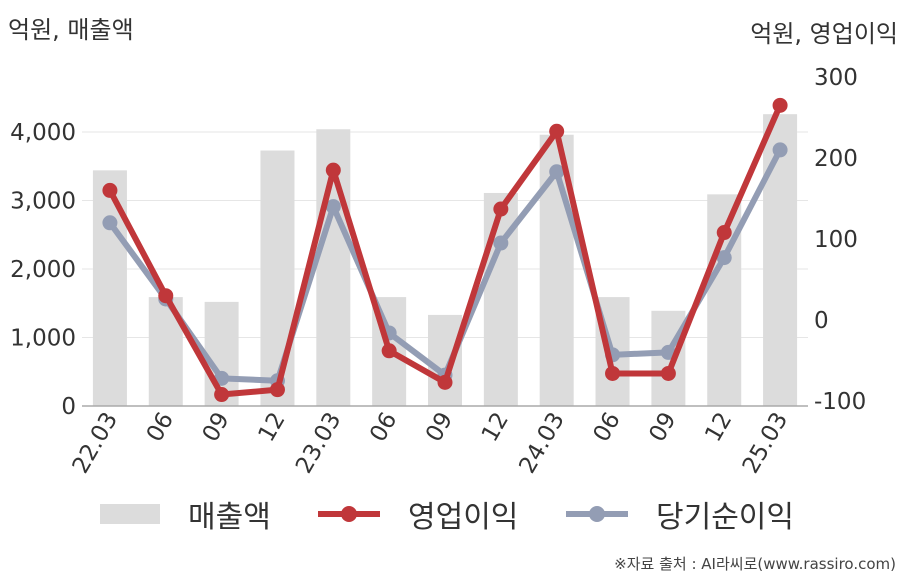 This screenshot has width=908, height=580. Describe the element at coordinates (349, 514) in the screenshot. I see `legend-swatch-operating-income` at that location.